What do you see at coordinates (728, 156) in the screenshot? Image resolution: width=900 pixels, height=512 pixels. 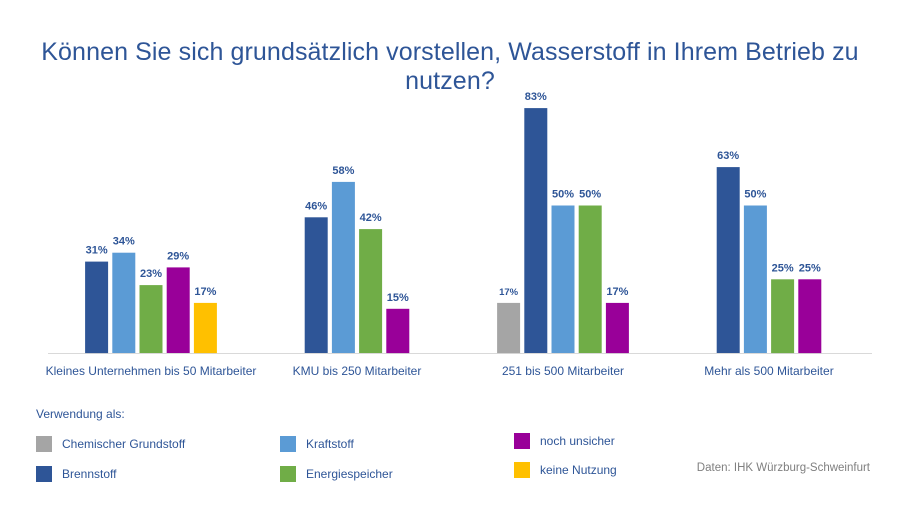 I see `data-label: 63%` at bounding box center [728, 156].